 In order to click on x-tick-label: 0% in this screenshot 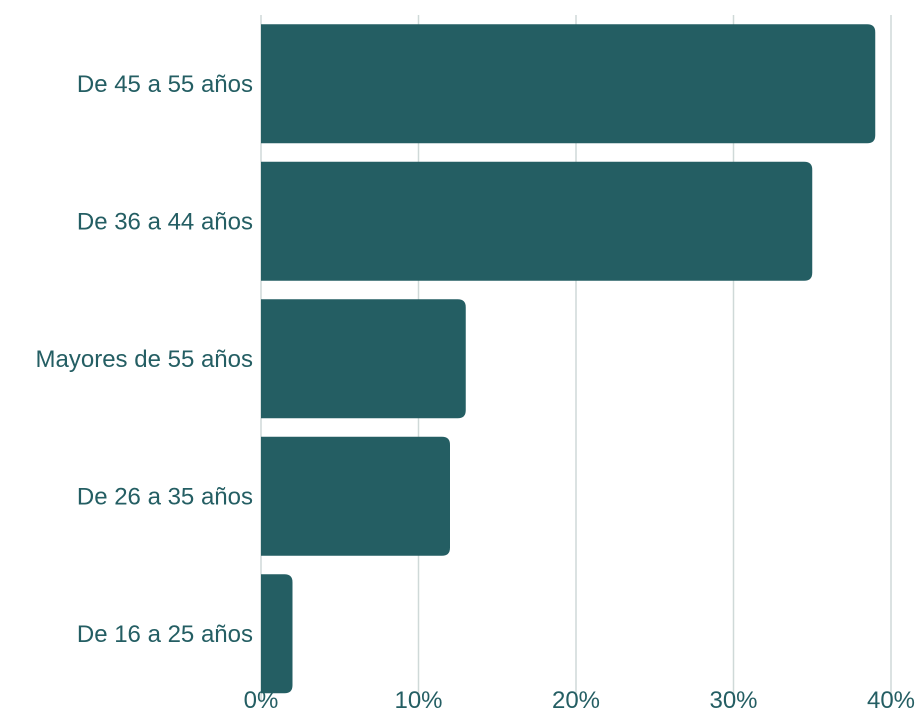, I will do `click(261, 699)`.